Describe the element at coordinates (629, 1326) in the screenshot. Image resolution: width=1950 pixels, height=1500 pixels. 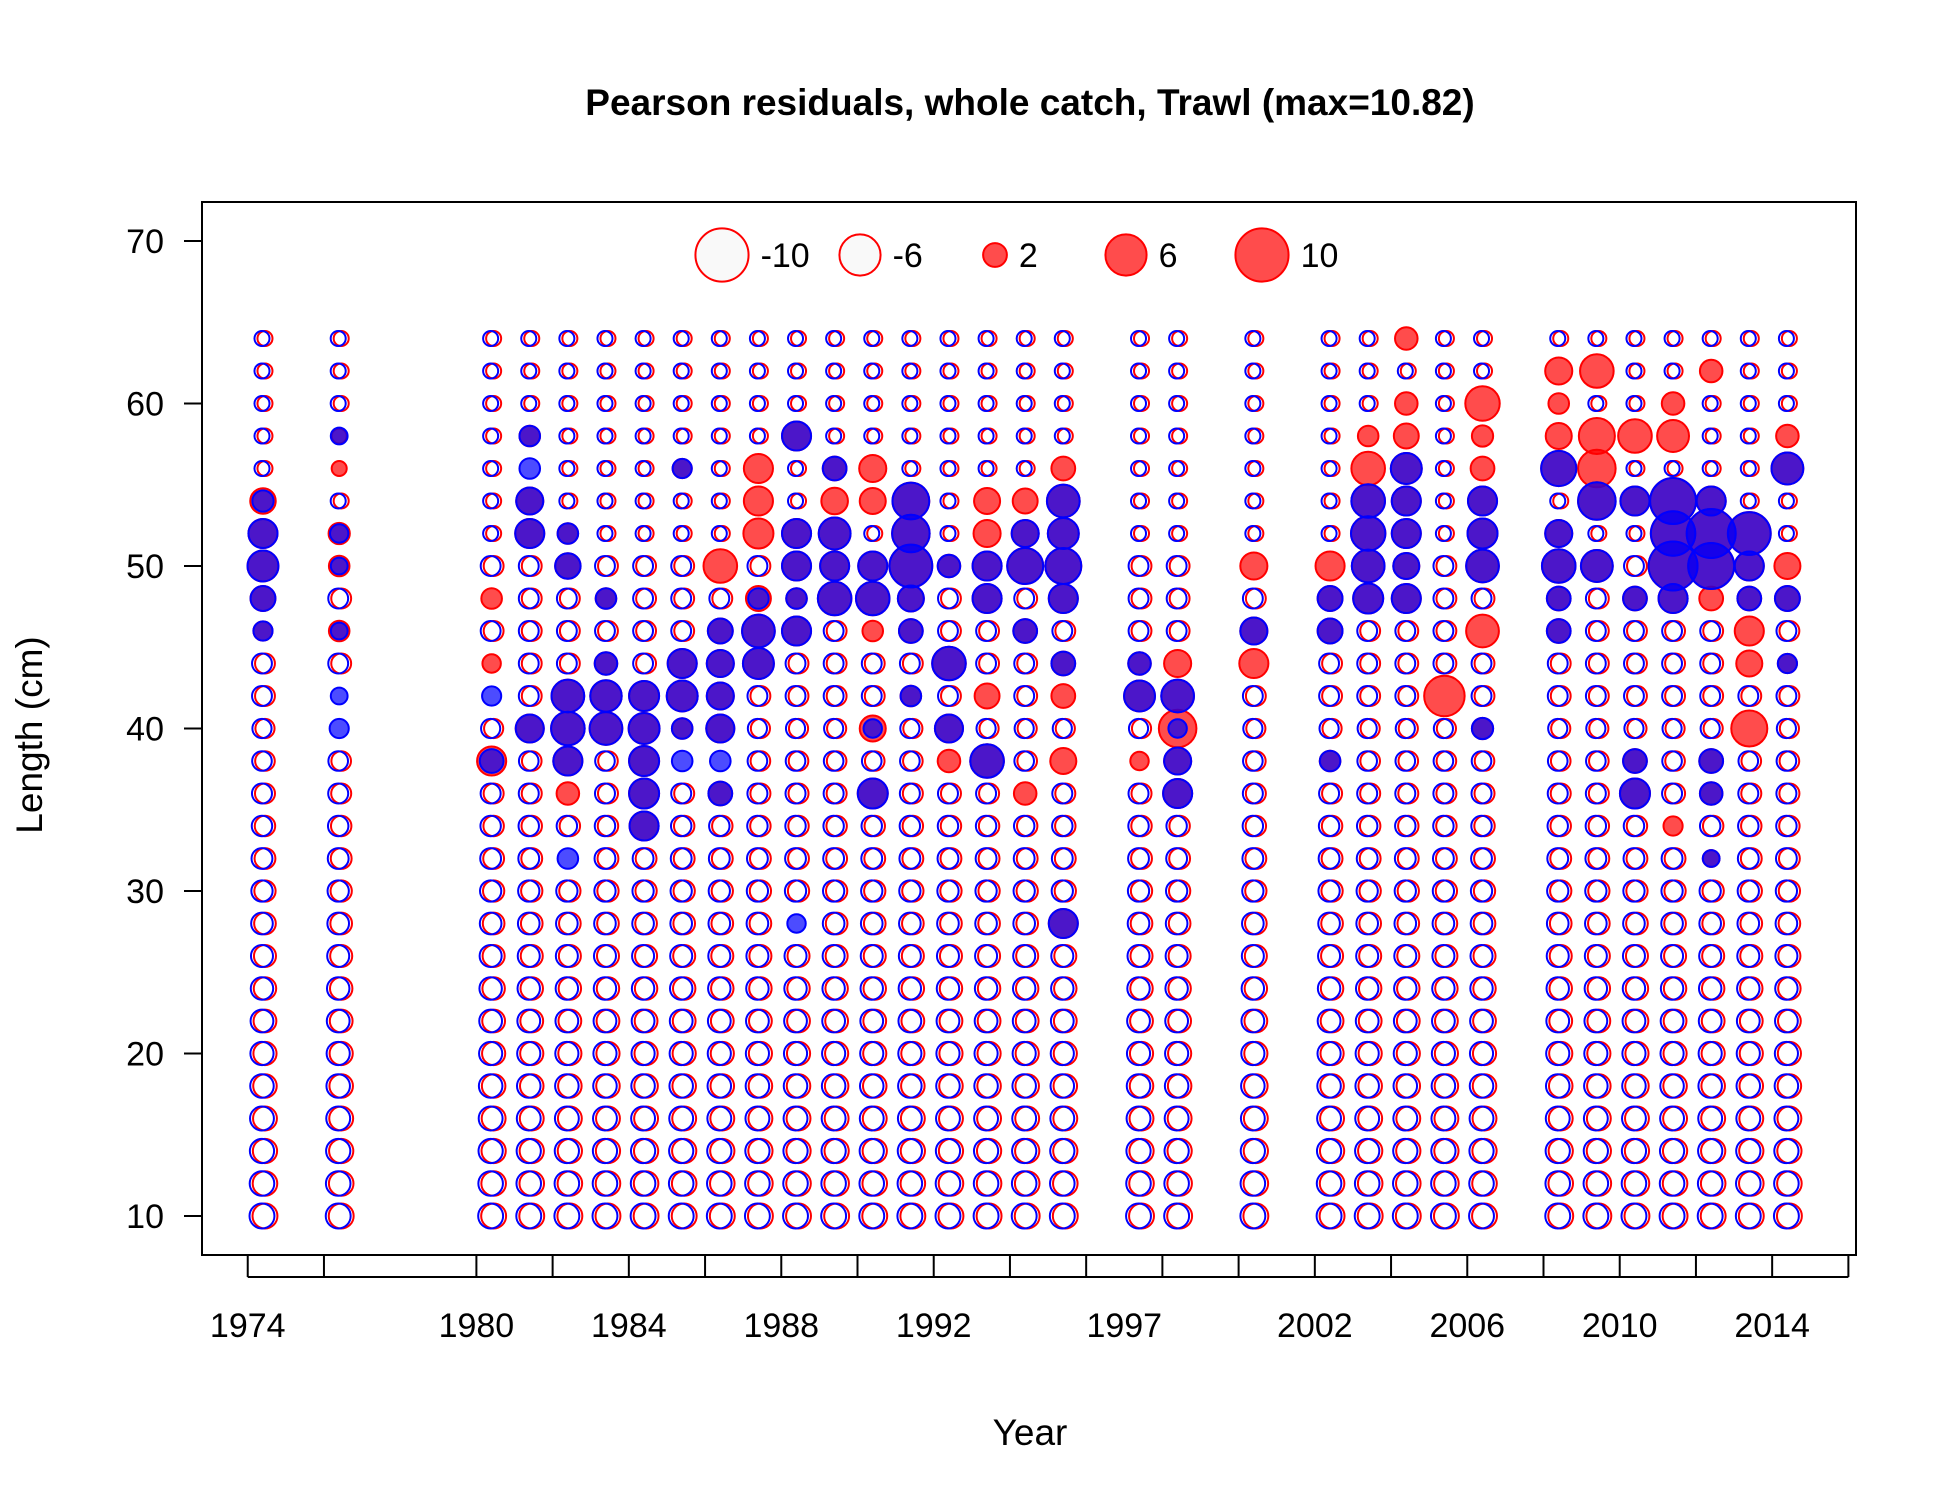
I see `x-tick-label: 1984` at that location.